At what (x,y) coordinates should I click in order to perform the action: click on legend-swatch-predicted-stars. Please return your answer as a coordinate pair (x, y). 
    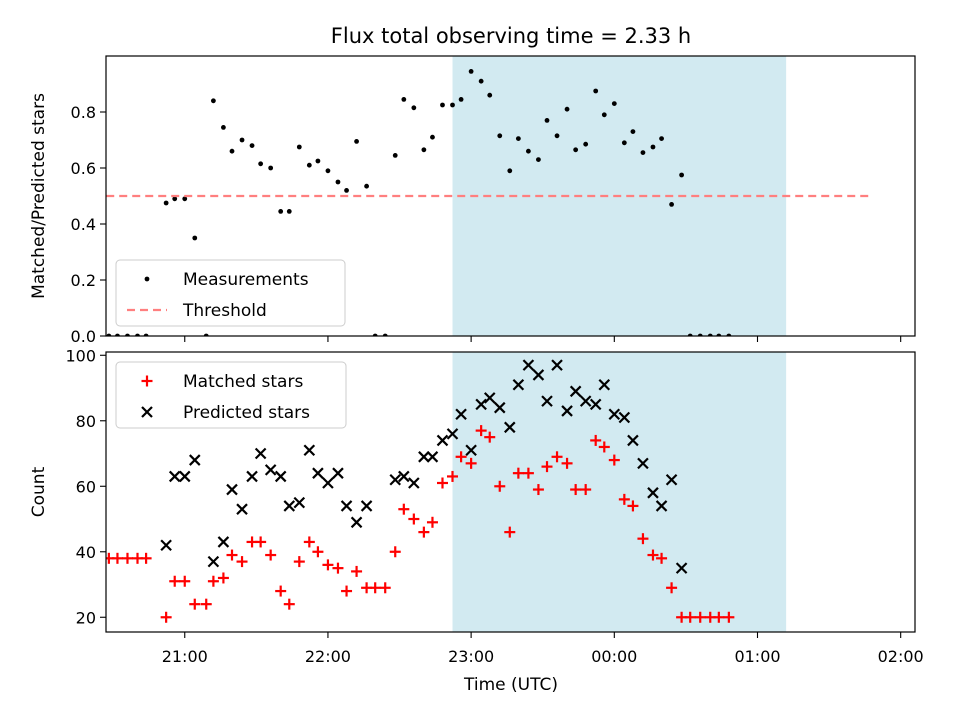
    Looking at the image, I should click on (147, 412).